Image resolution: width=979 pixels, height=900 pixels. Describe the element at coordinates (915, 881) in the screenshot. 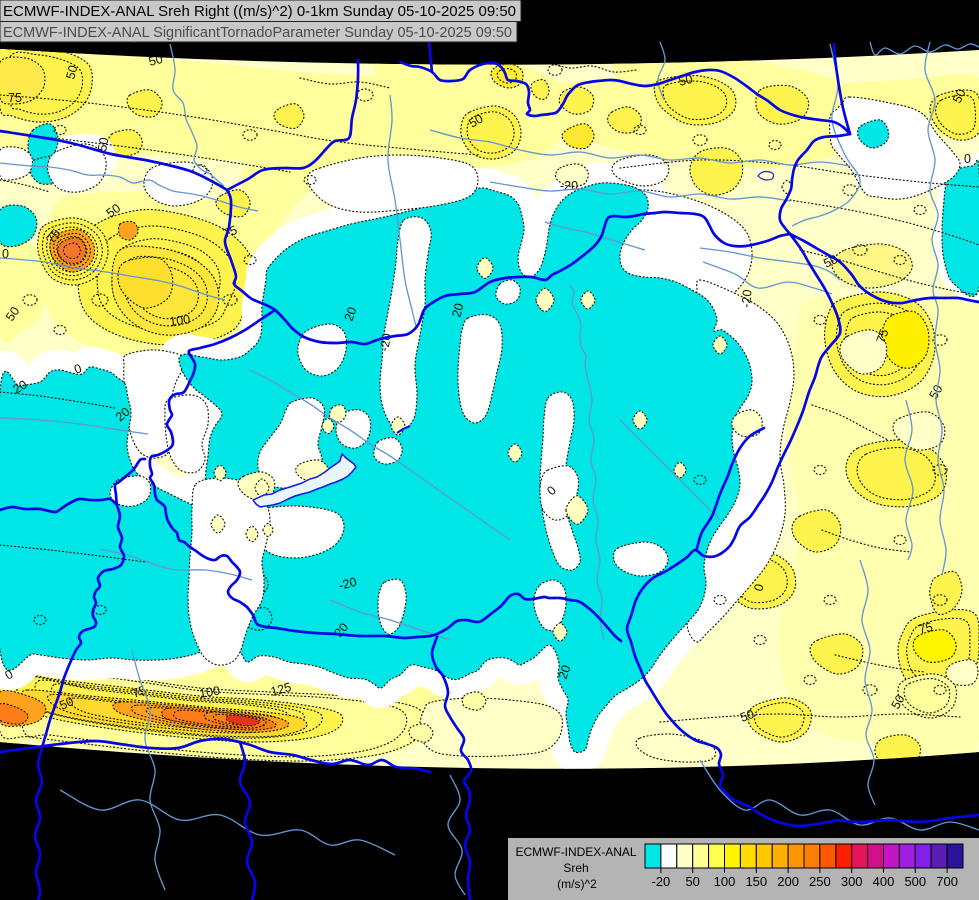

I see `svg-text: 500` at that location.